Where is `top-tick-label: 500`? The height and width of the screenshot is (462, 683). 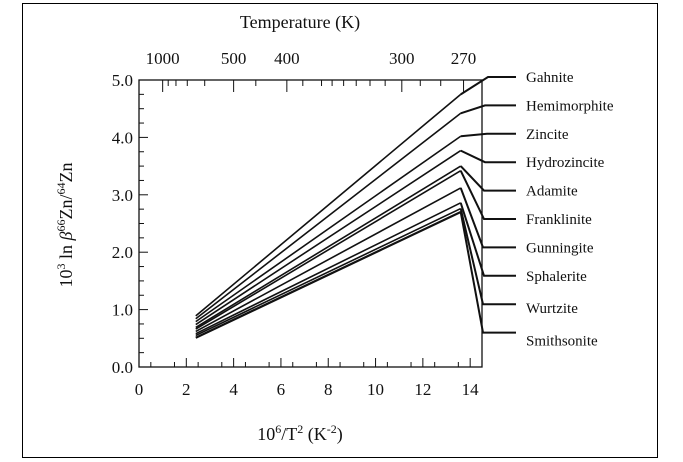 top-tick-label: 500 is located at coordinates (234, 58).